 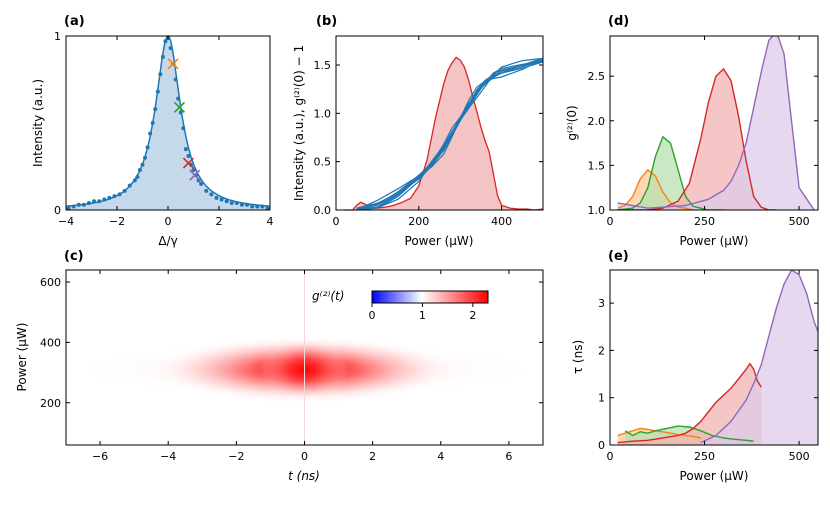 I want to click on panel-a: (a) −4 −2 0 2 4 0 1 Δ/γ Intensity (a.u.), so click(x=152, y=131).